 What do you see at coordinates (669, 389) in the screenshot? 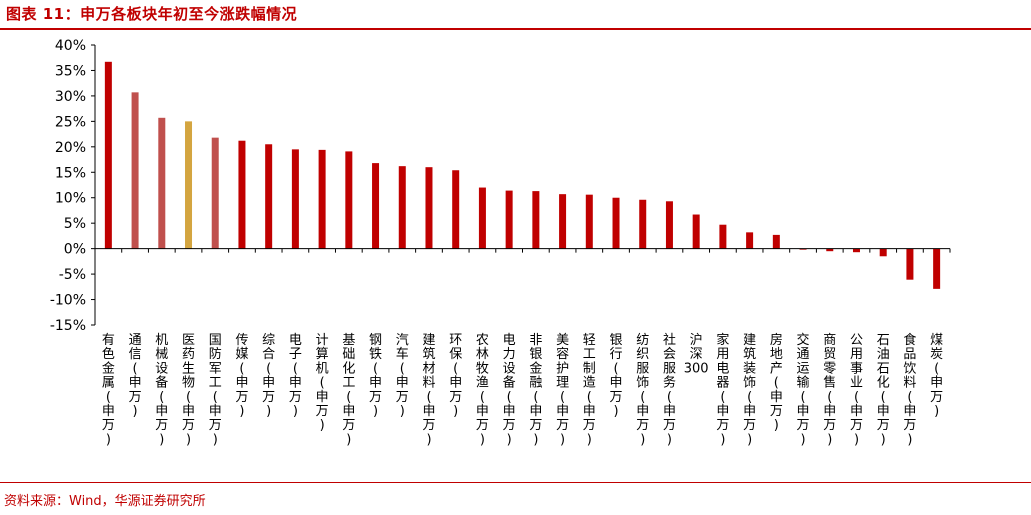
I see `x-tick-label: 社会服务(申万)` at bounding box center [669, 389].